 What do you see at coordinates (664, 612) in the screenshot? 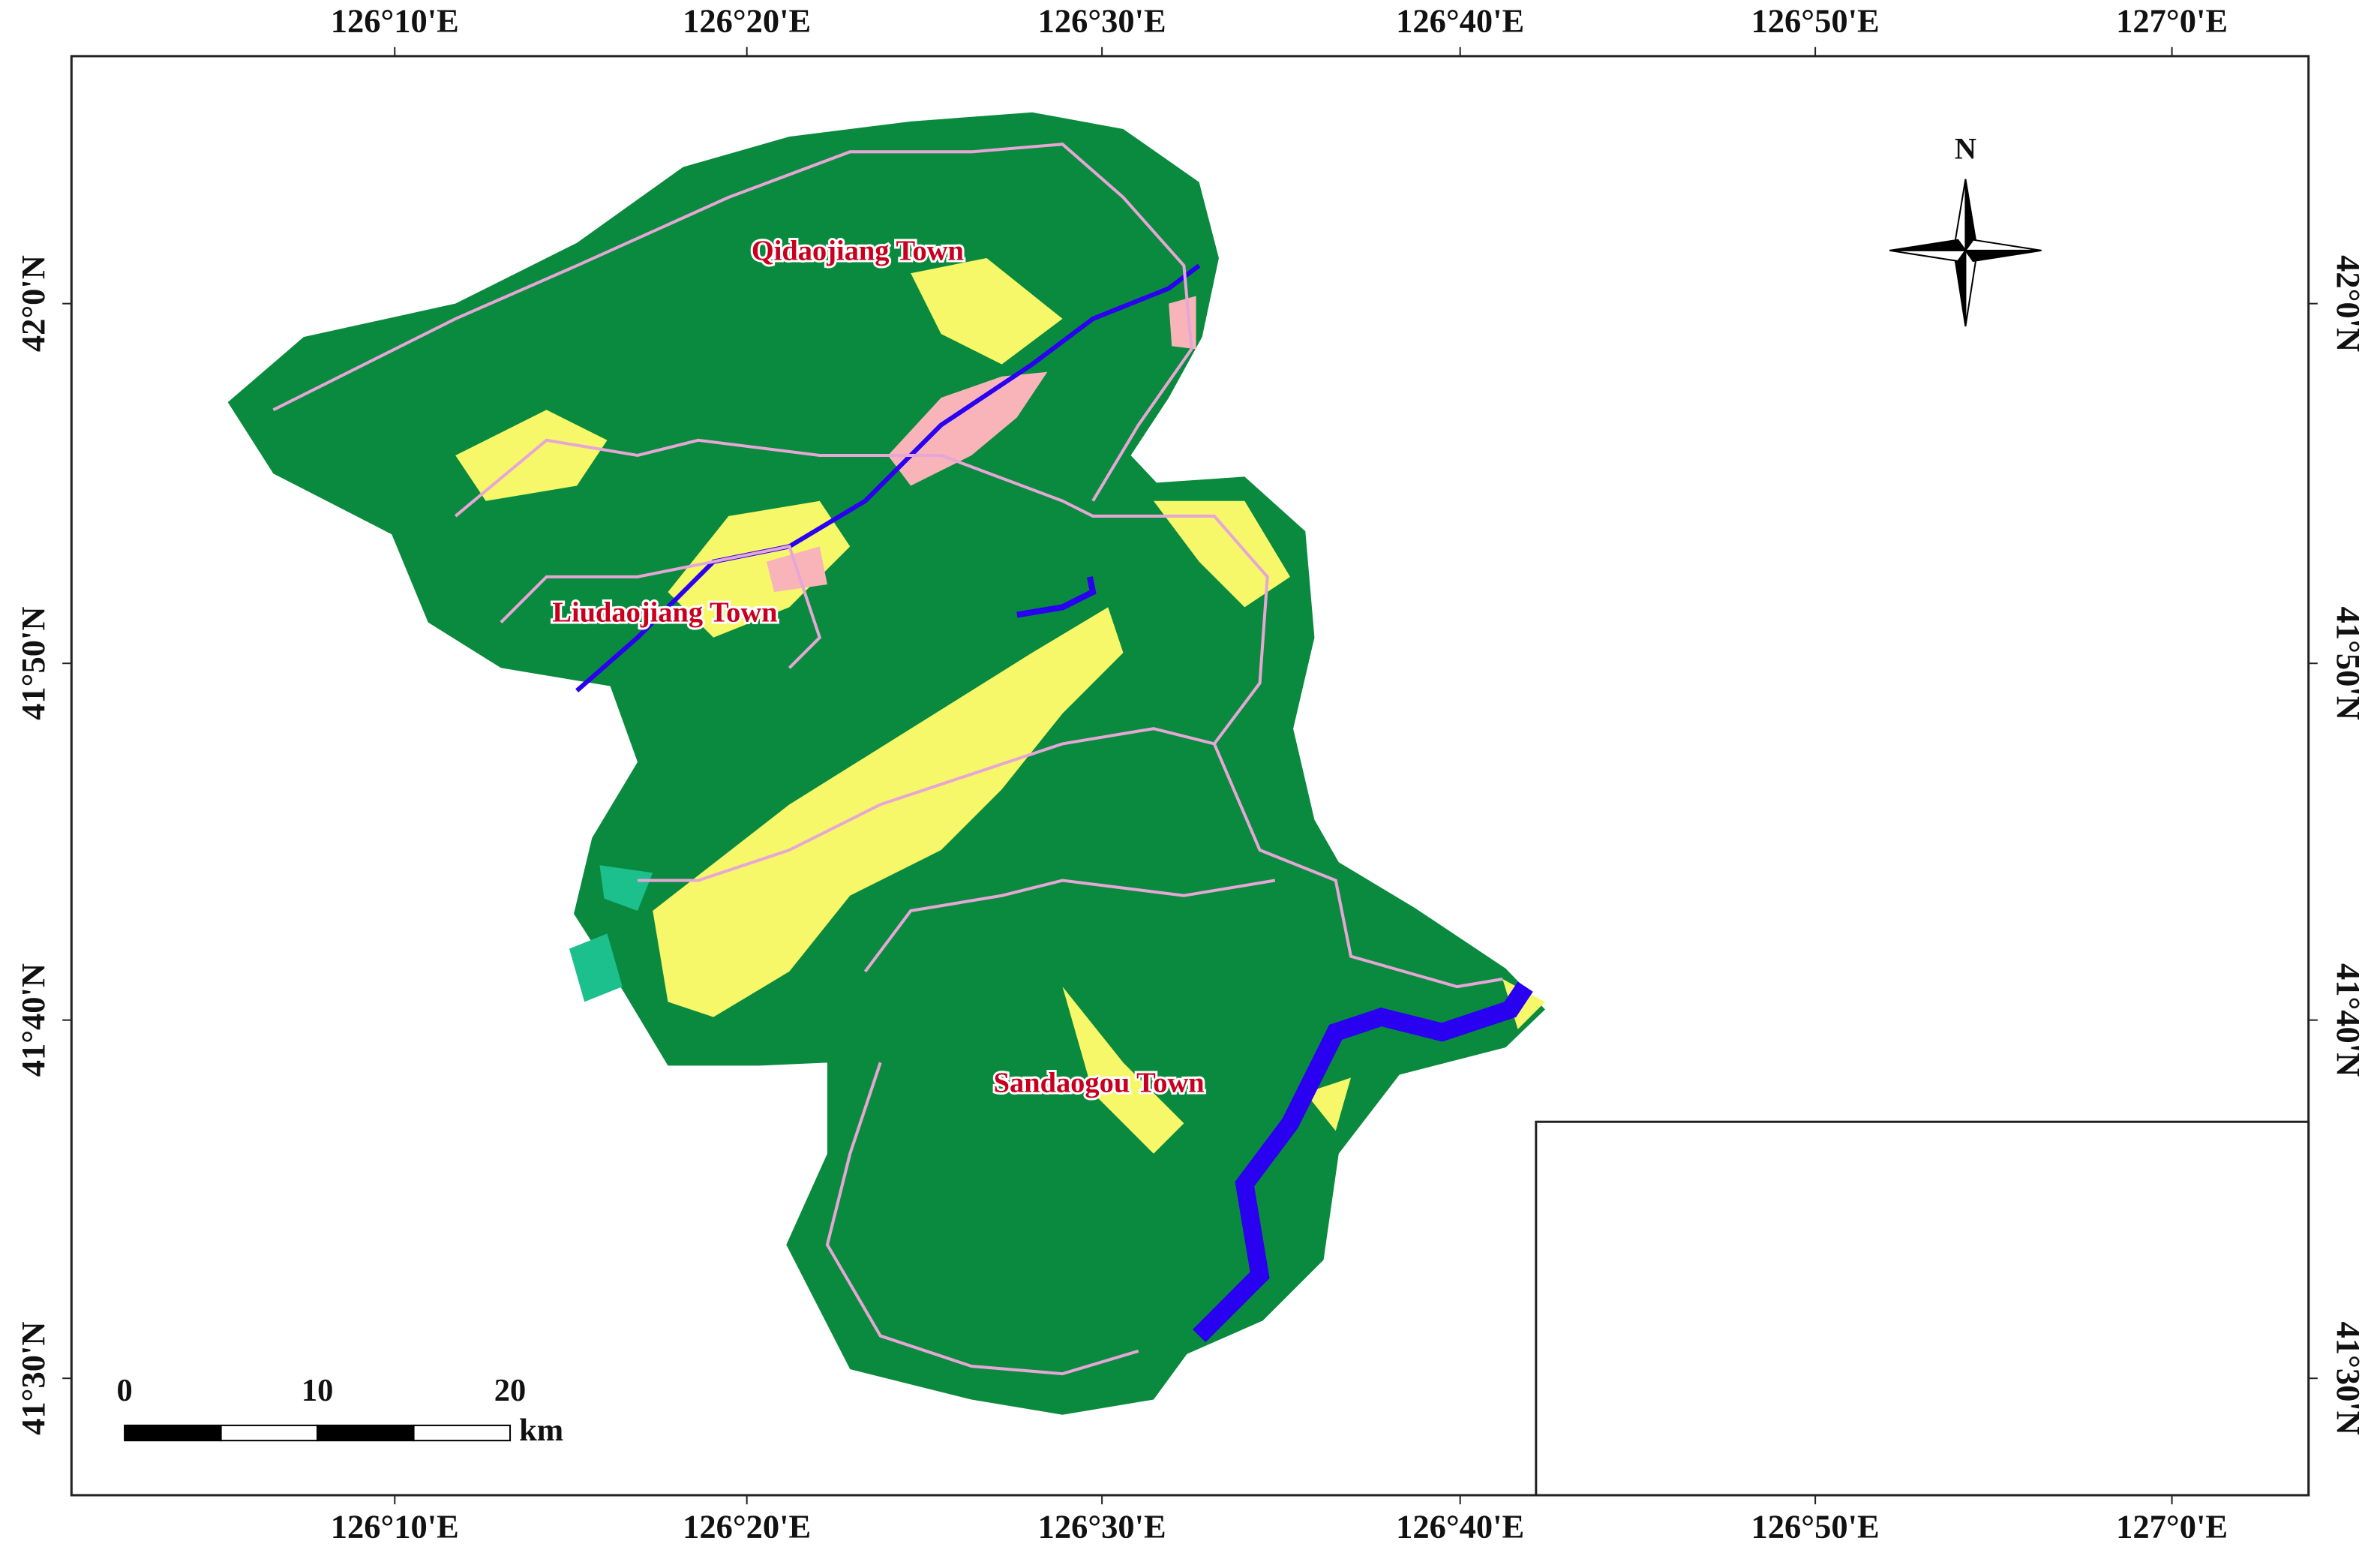
I see `town-label: Liudaojiang Town` at bounding box center [664, 612].